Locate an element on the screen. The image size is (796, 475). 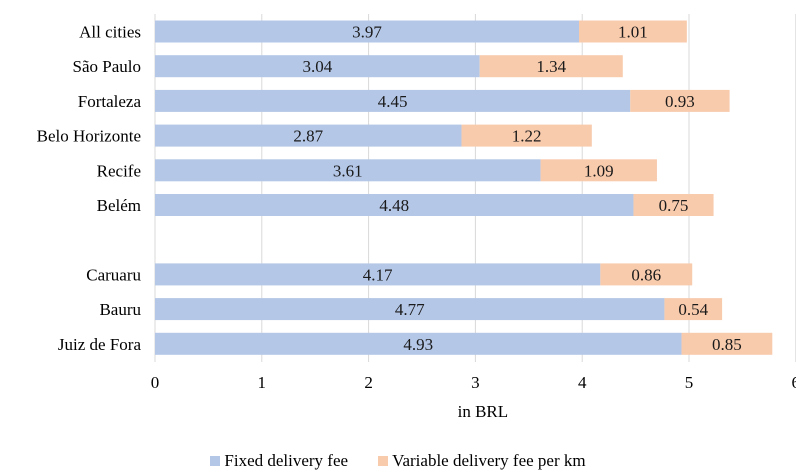
legend-swatch-fixed is located at coordinates (215, 461).